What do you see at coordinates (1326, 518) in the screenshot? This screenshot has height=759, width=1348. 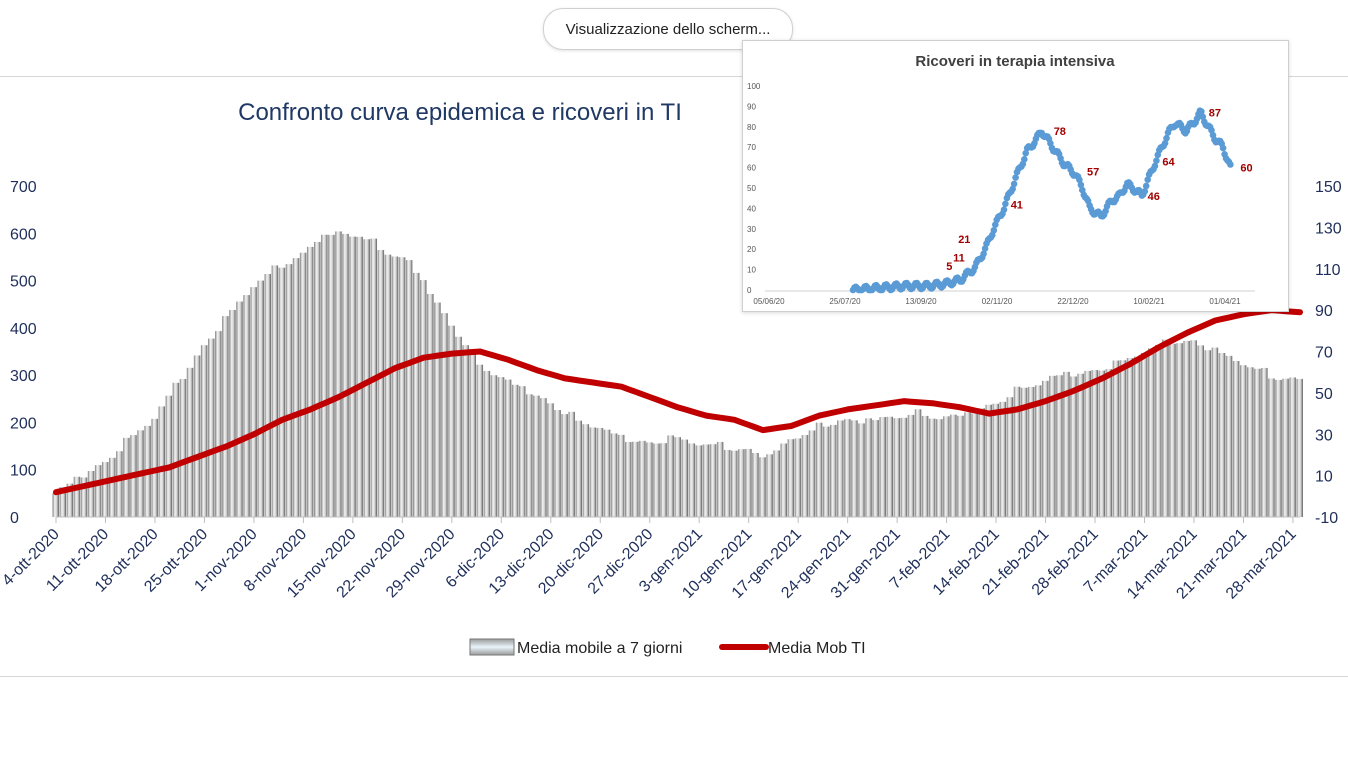 I see `right-y-tick-label: -10` at bounding box center [1326, 518].